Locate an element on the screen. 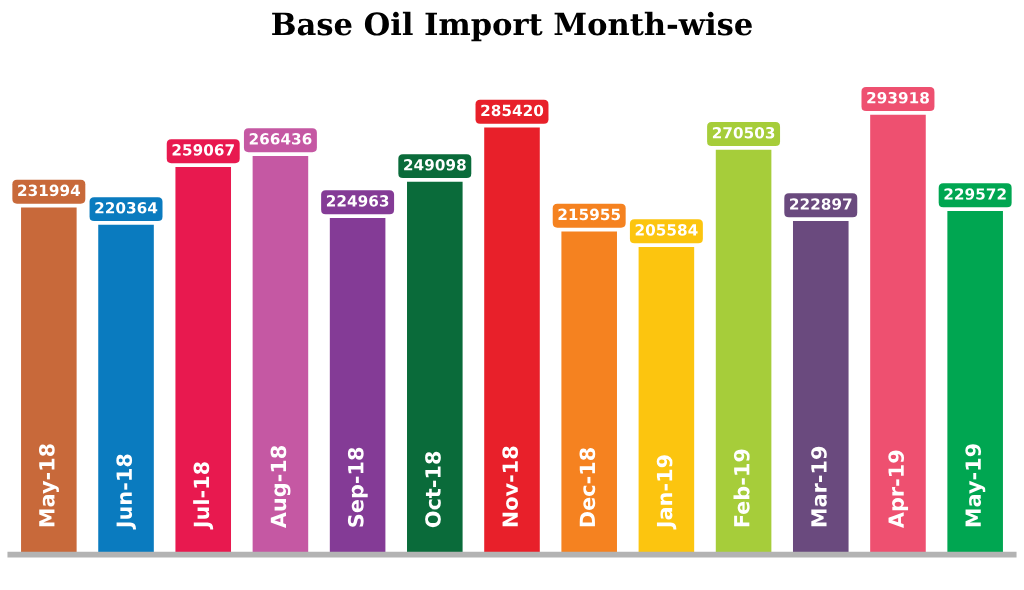  x-tick-label: May-19 is located at coordinates (975, 485).